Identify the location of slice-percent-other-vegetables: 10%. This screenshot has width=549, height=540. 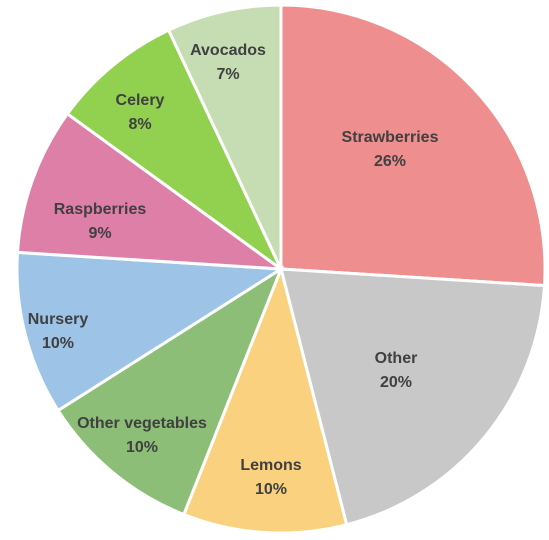
(142, 447).